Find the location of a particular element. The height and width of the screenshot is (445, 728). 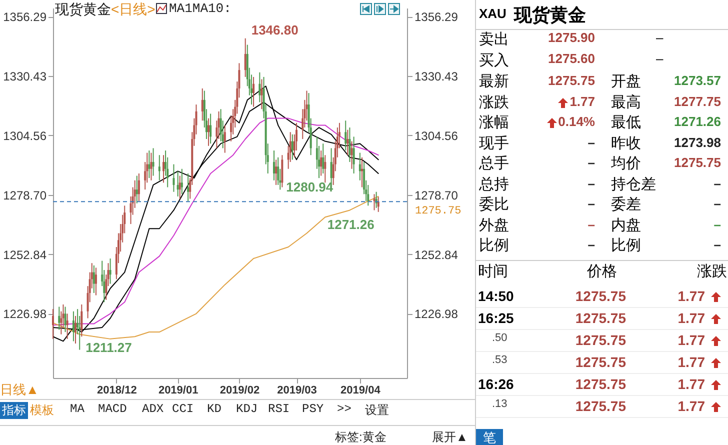

y-tick-label: 1356.29 is located at coordinates (25, 17).